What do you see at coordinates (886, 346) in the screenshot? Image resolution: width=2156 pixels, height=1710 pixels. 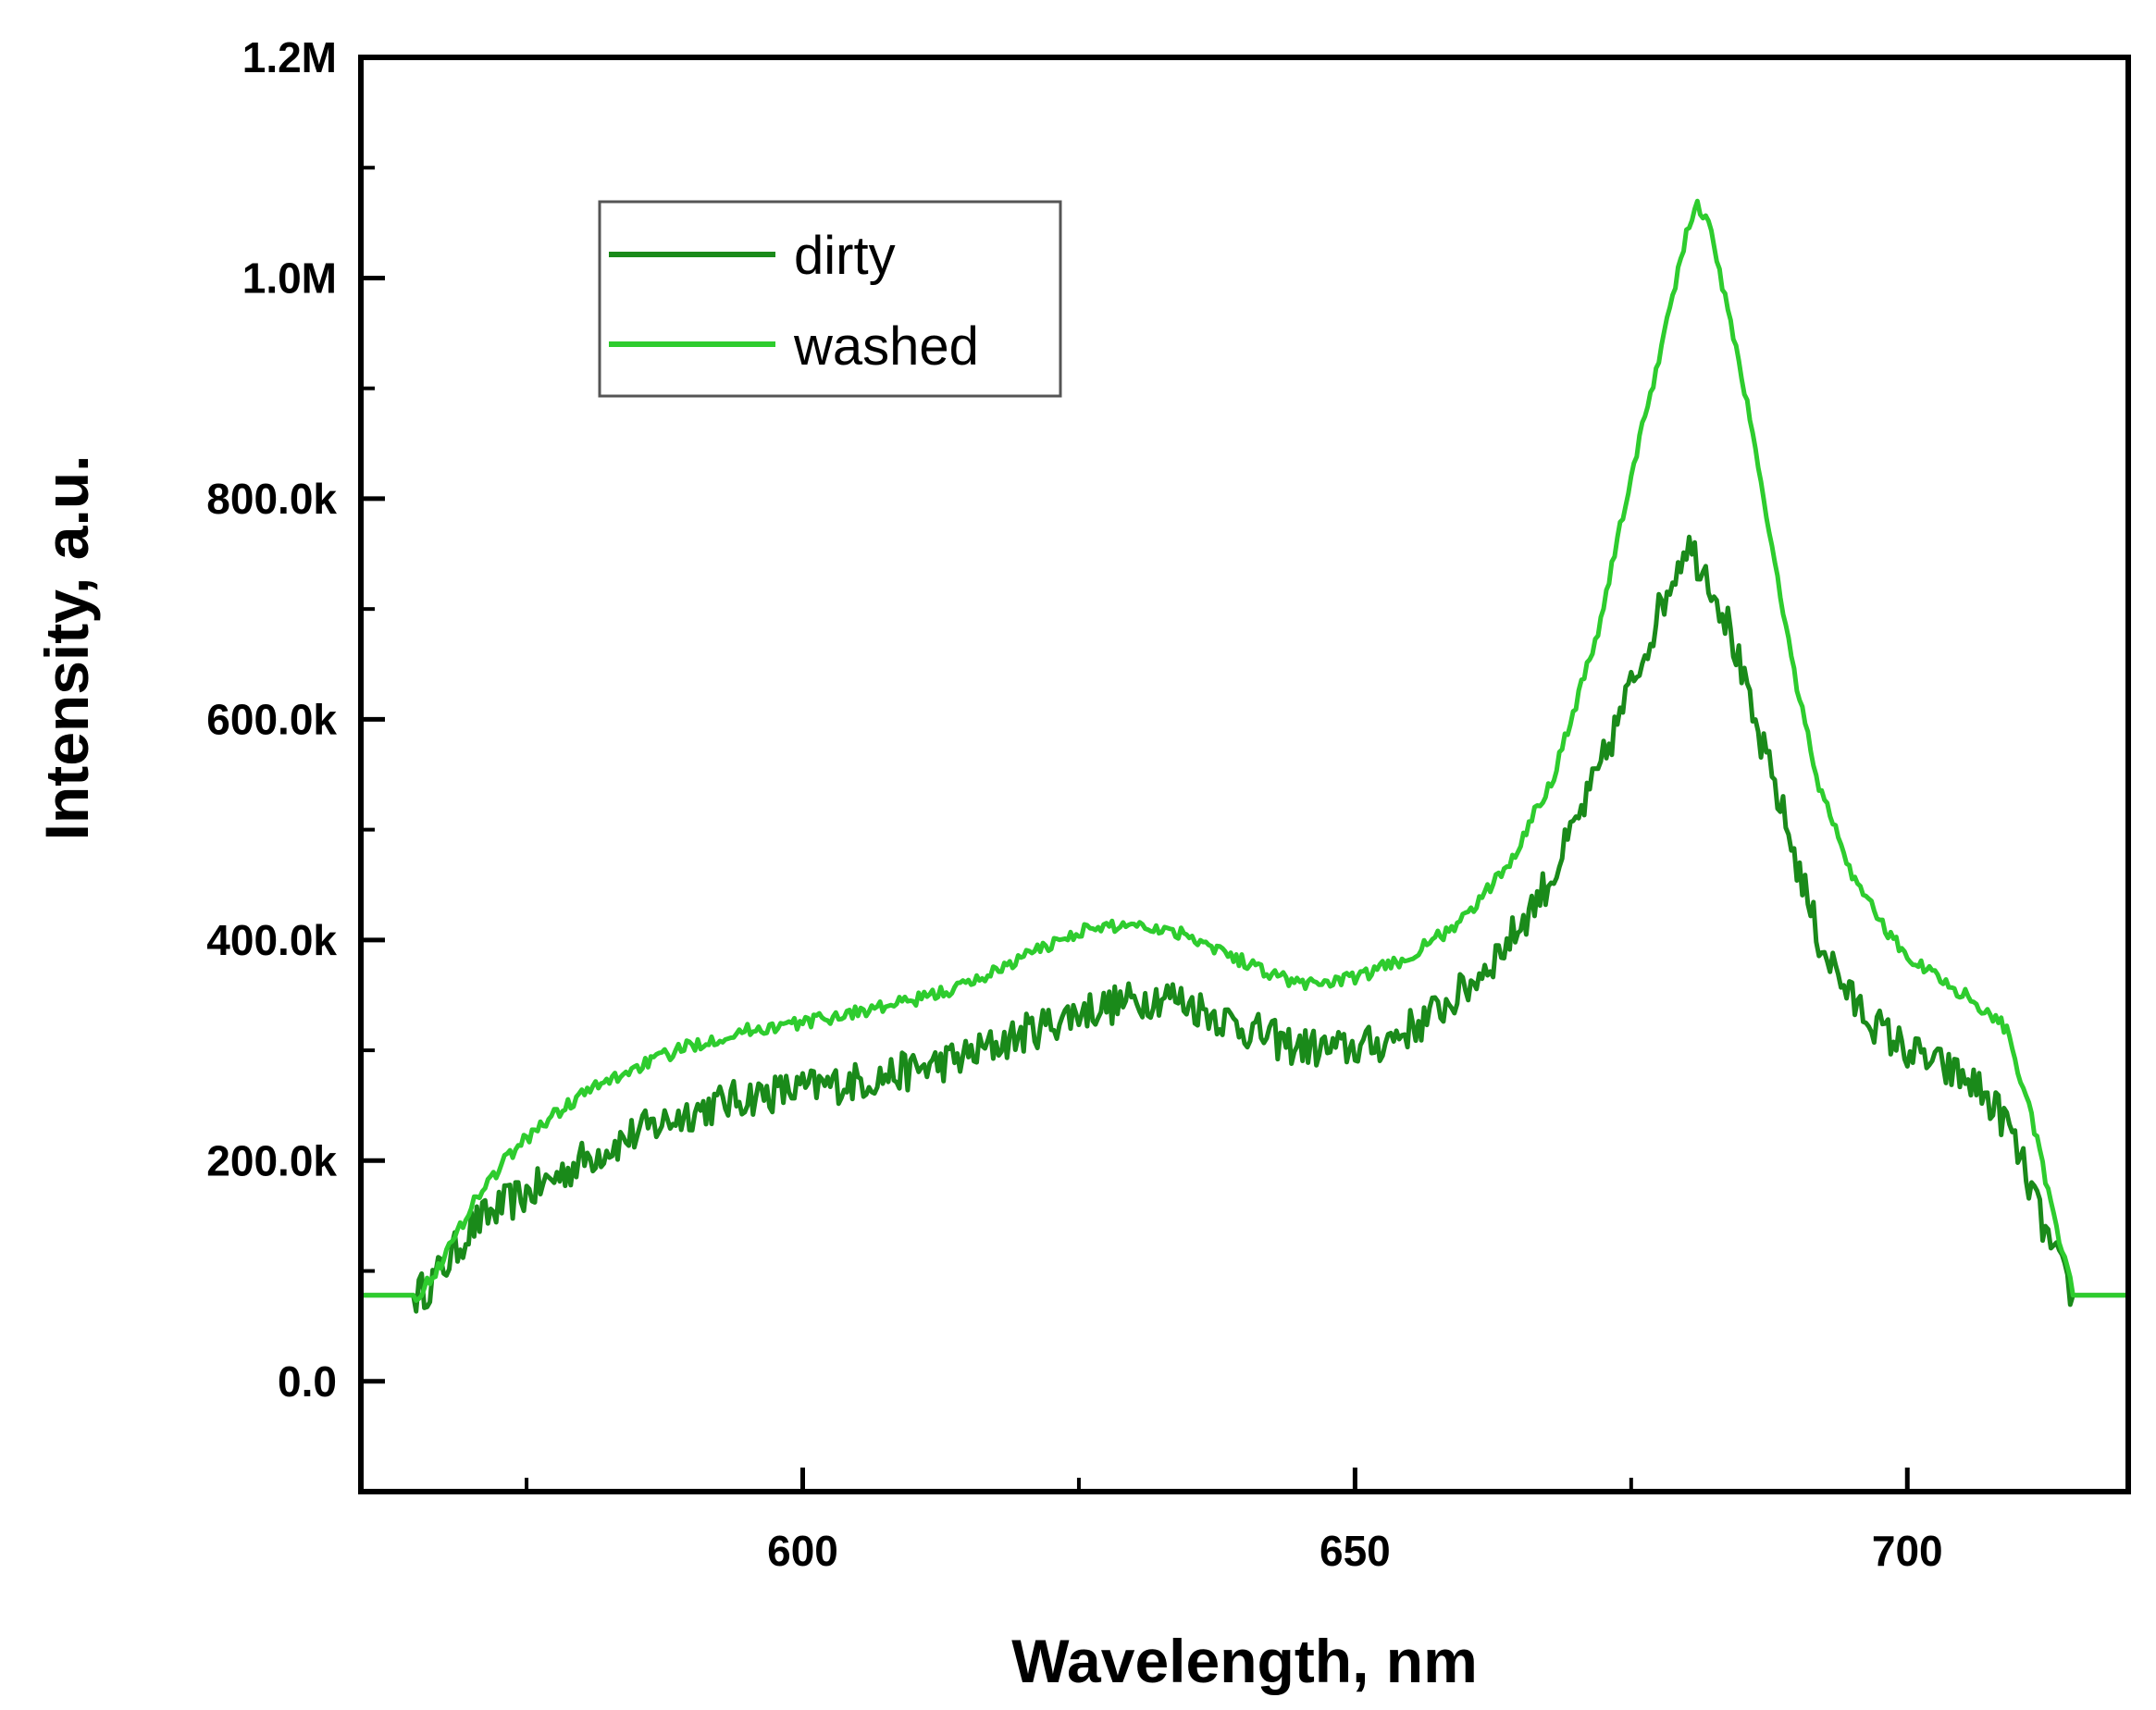 I see `legend-label-washed: washed` at bounding box center [886, 346].